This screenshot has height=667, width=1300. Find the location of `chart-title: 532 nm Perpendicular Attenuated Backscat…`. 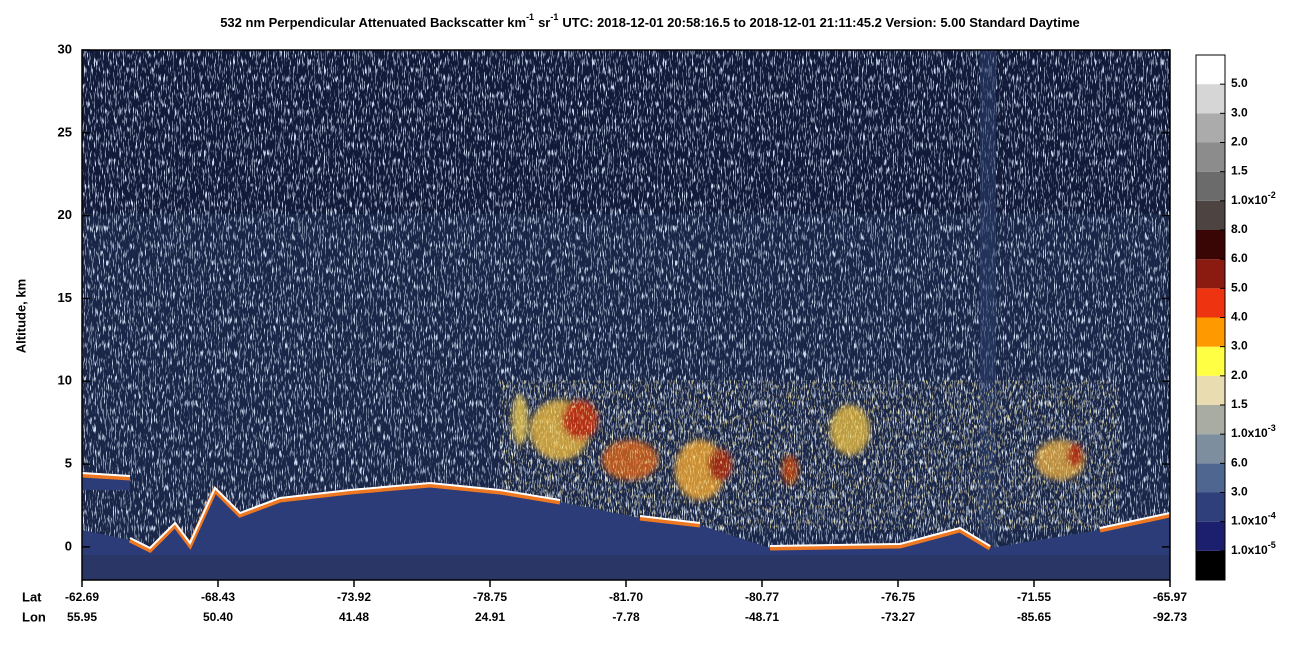

chart-title: 532 nm Perpendicular Attenuated Backscat… is located at coordinates (650, 21).